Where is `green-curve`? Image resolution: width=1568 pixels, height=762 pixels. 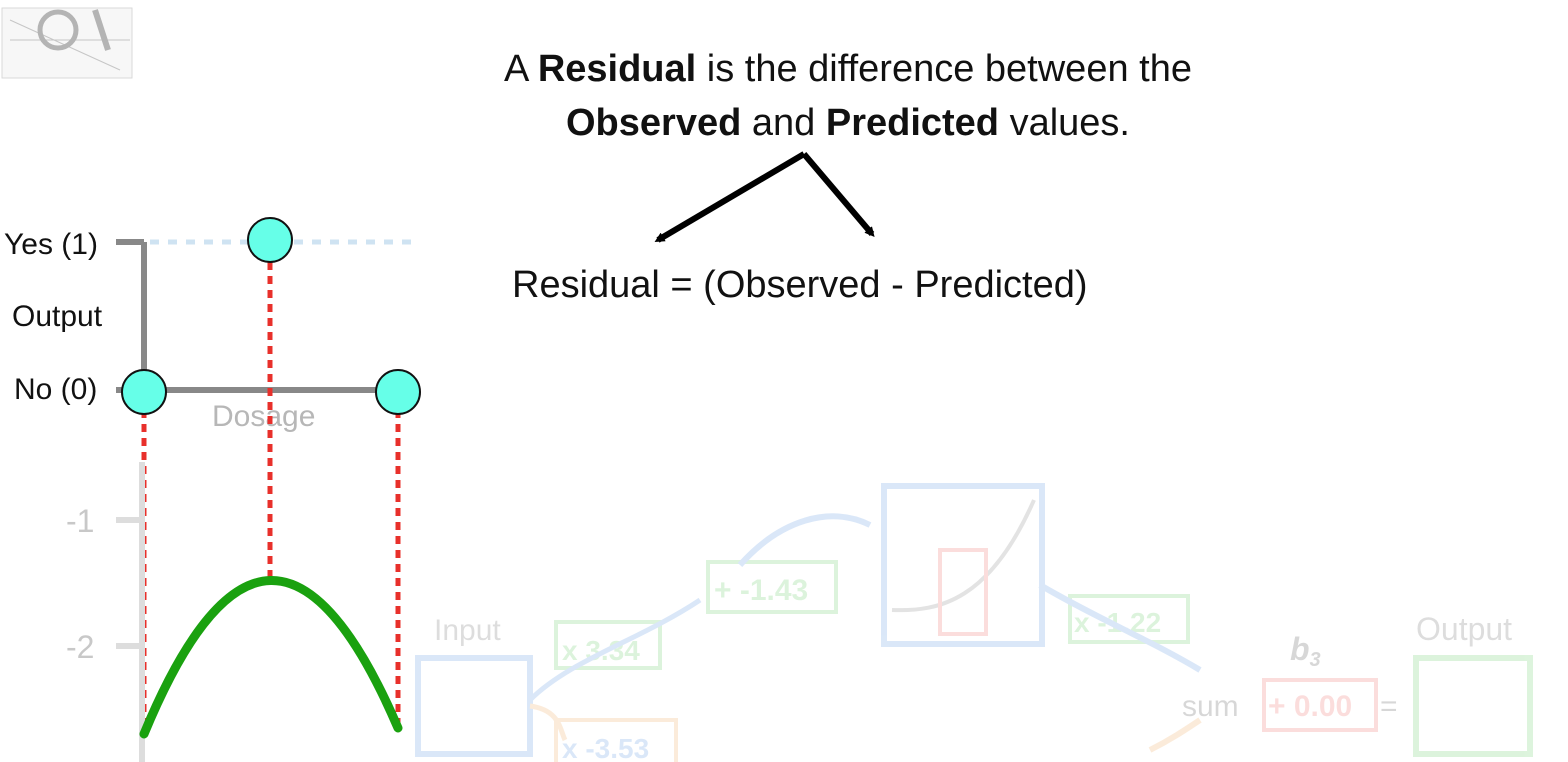 green-curve is located at coordinates (271, 657).